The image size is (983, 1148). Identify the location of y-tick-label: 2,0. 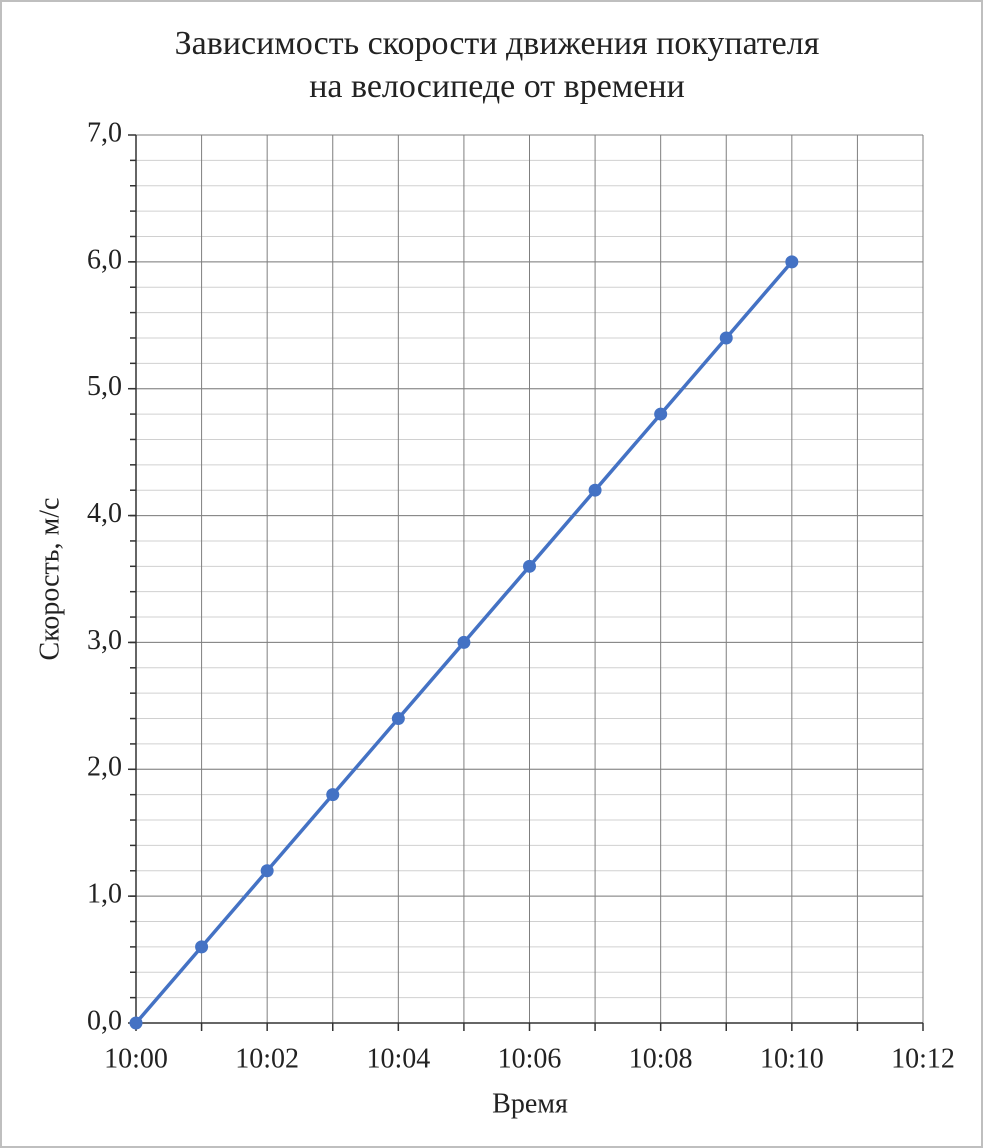
(104, 767).